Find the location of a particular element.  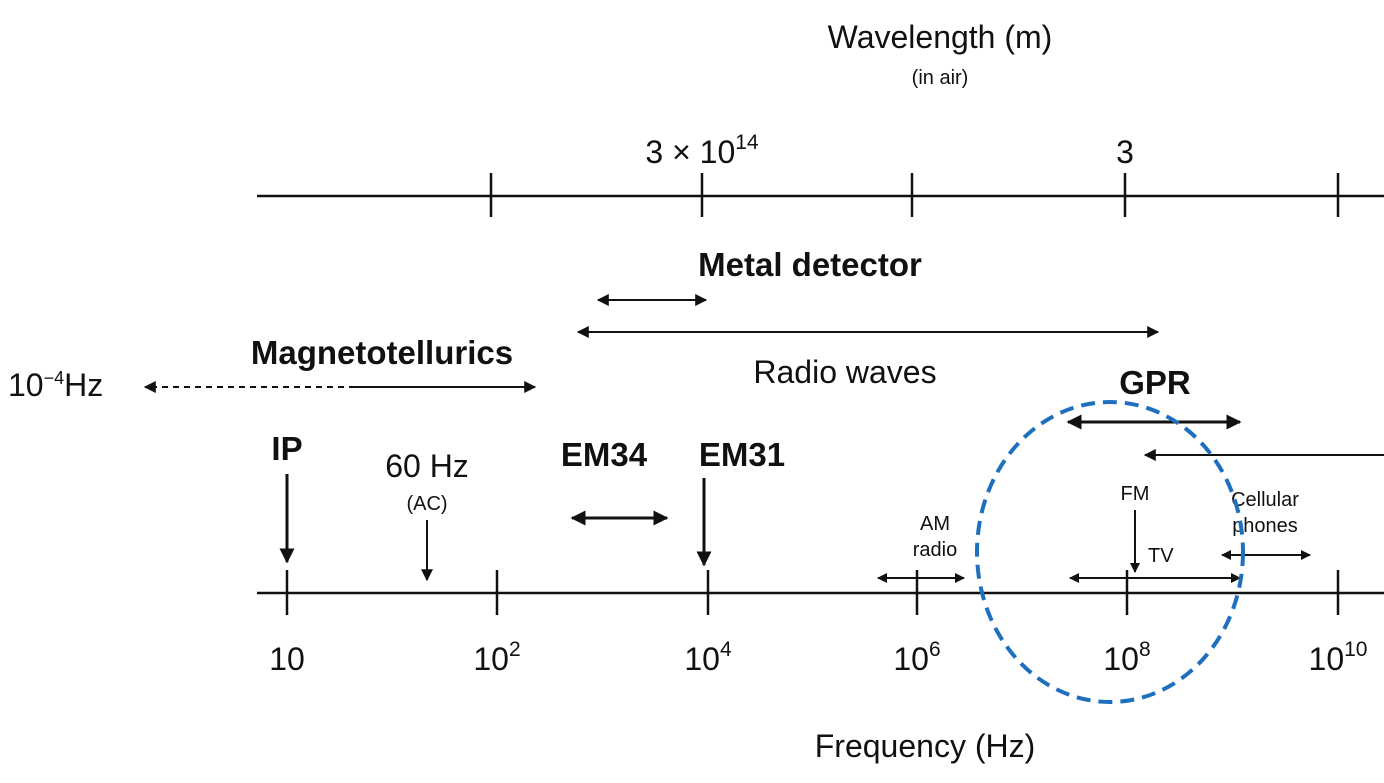

wavelength-label: 3 × 10¹⁴ is located at coordinates (702, 150).